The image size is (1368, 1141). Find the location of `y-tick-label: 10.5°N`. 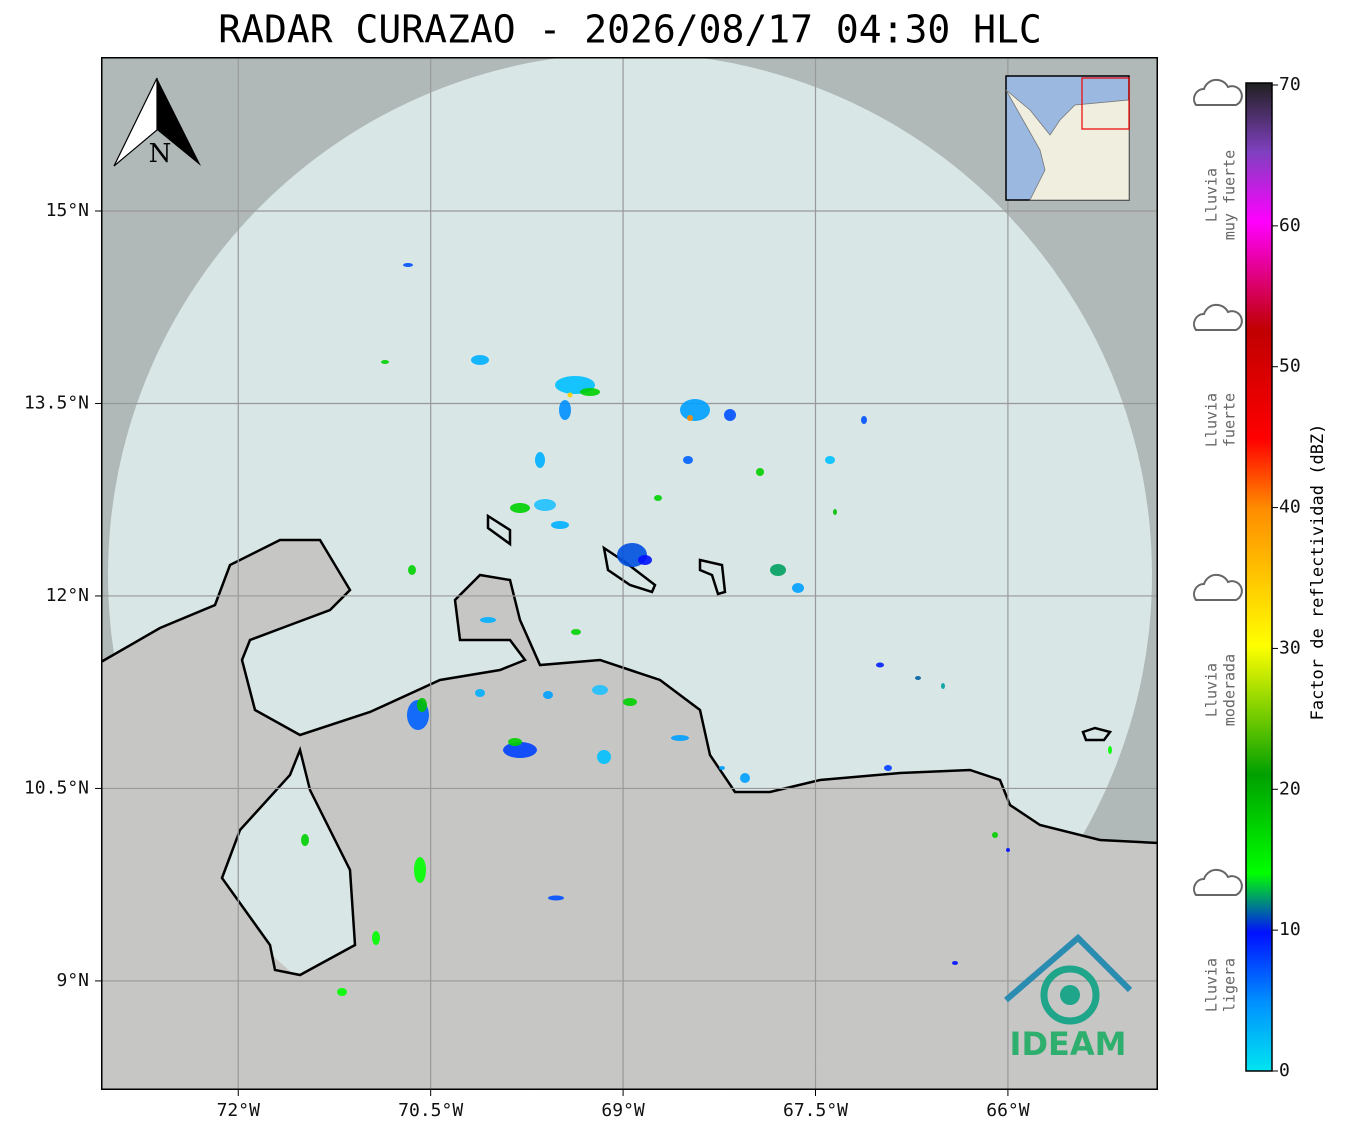

y-tick-label: 10.5°N is located at coordinates (56, 787).